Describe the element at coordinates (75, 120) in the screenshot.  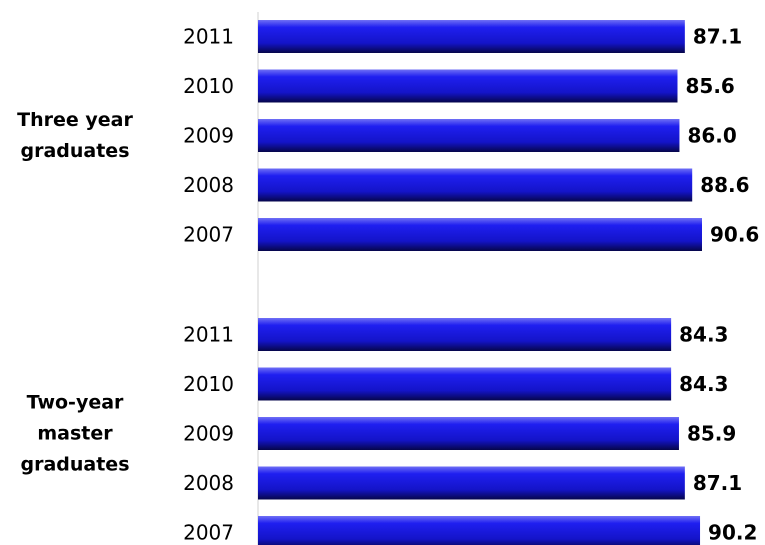
I see `group-label-line: Three year` at that location.